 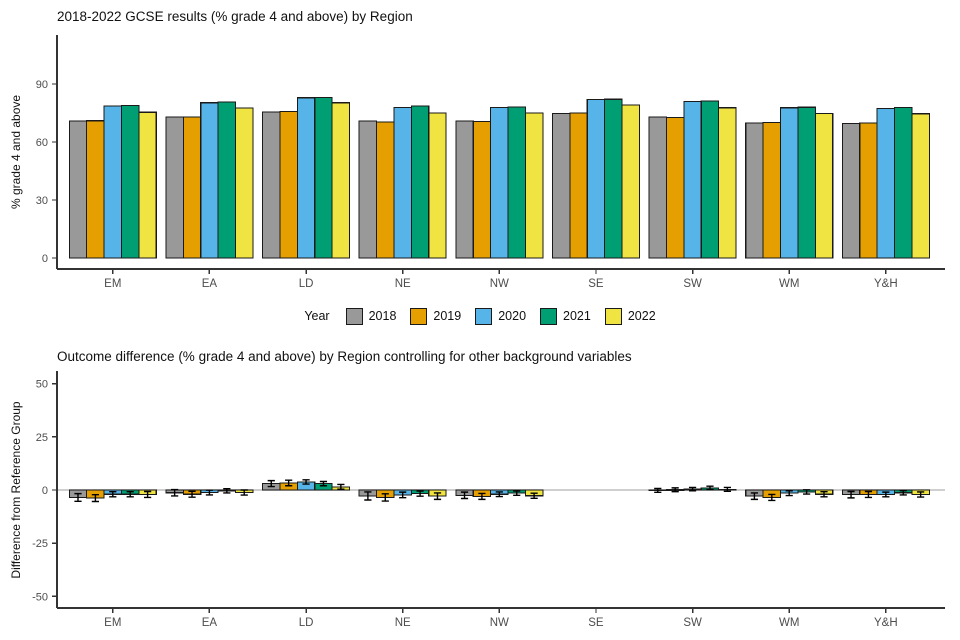 I want to click on bar-EM-2022, so click(x=147, y=185).